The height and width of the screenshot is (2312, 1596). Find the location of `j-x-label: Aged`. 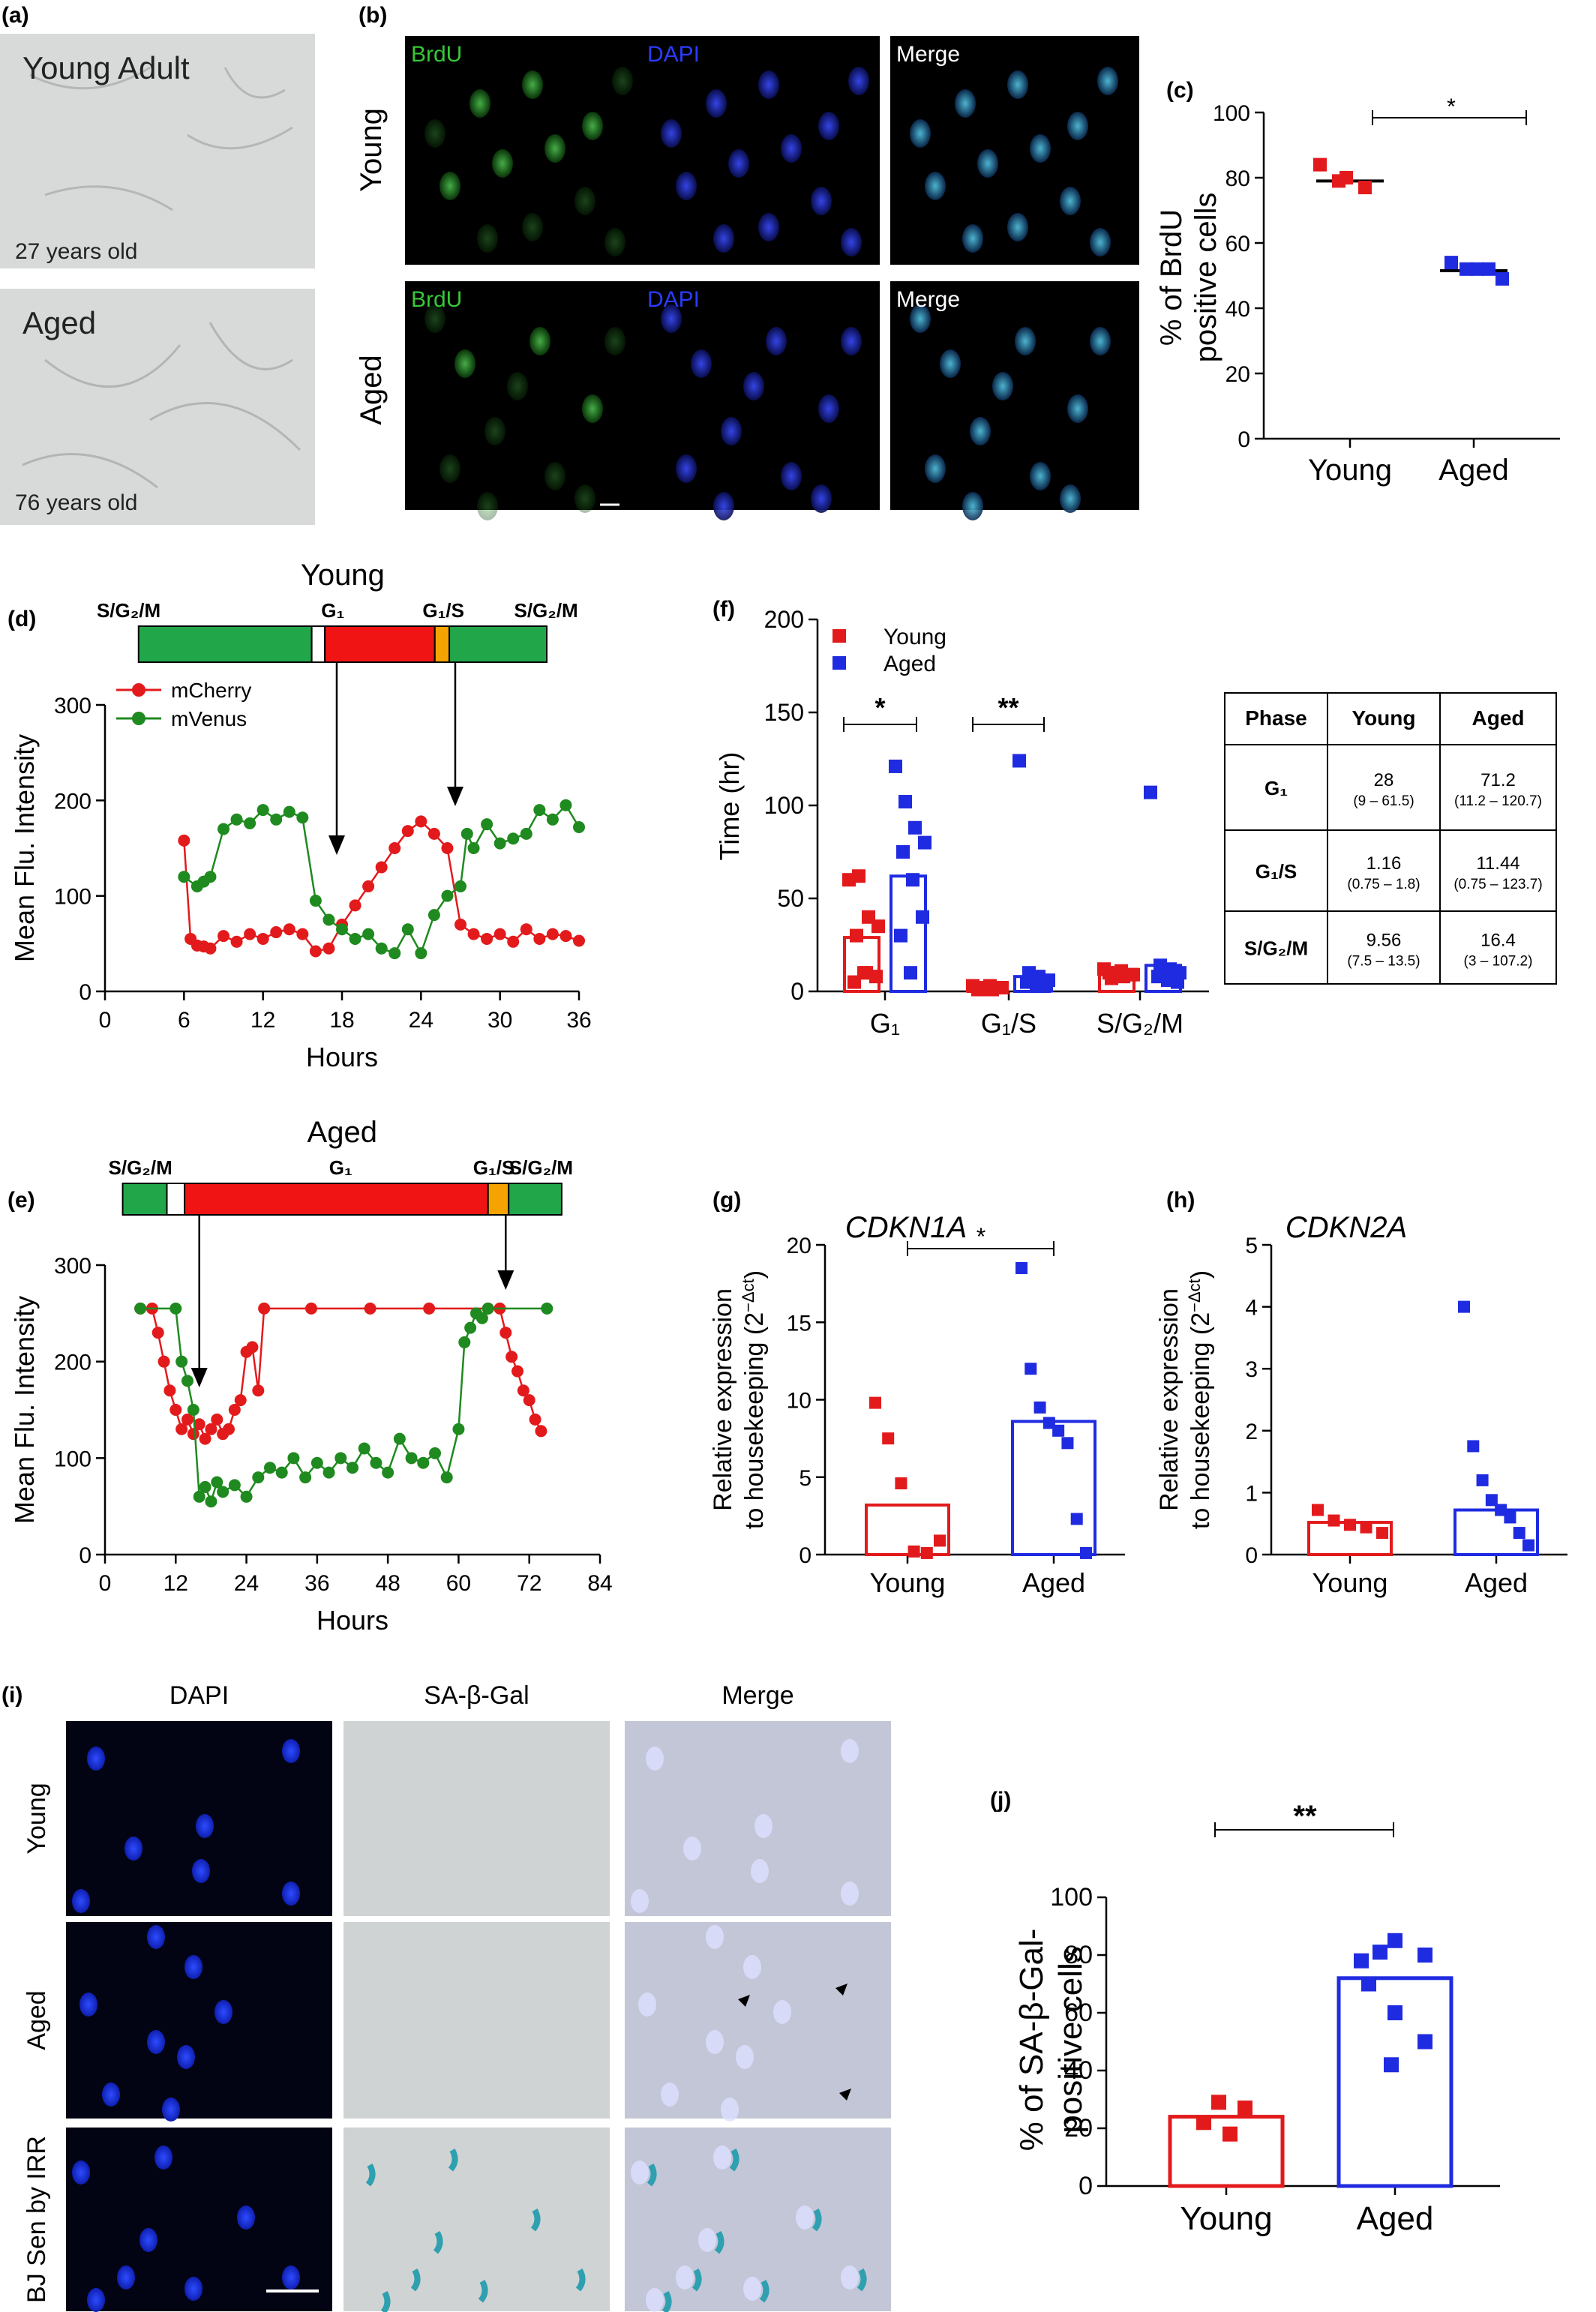

j-x-label: Aged is located at coordinates (1395, 2218).